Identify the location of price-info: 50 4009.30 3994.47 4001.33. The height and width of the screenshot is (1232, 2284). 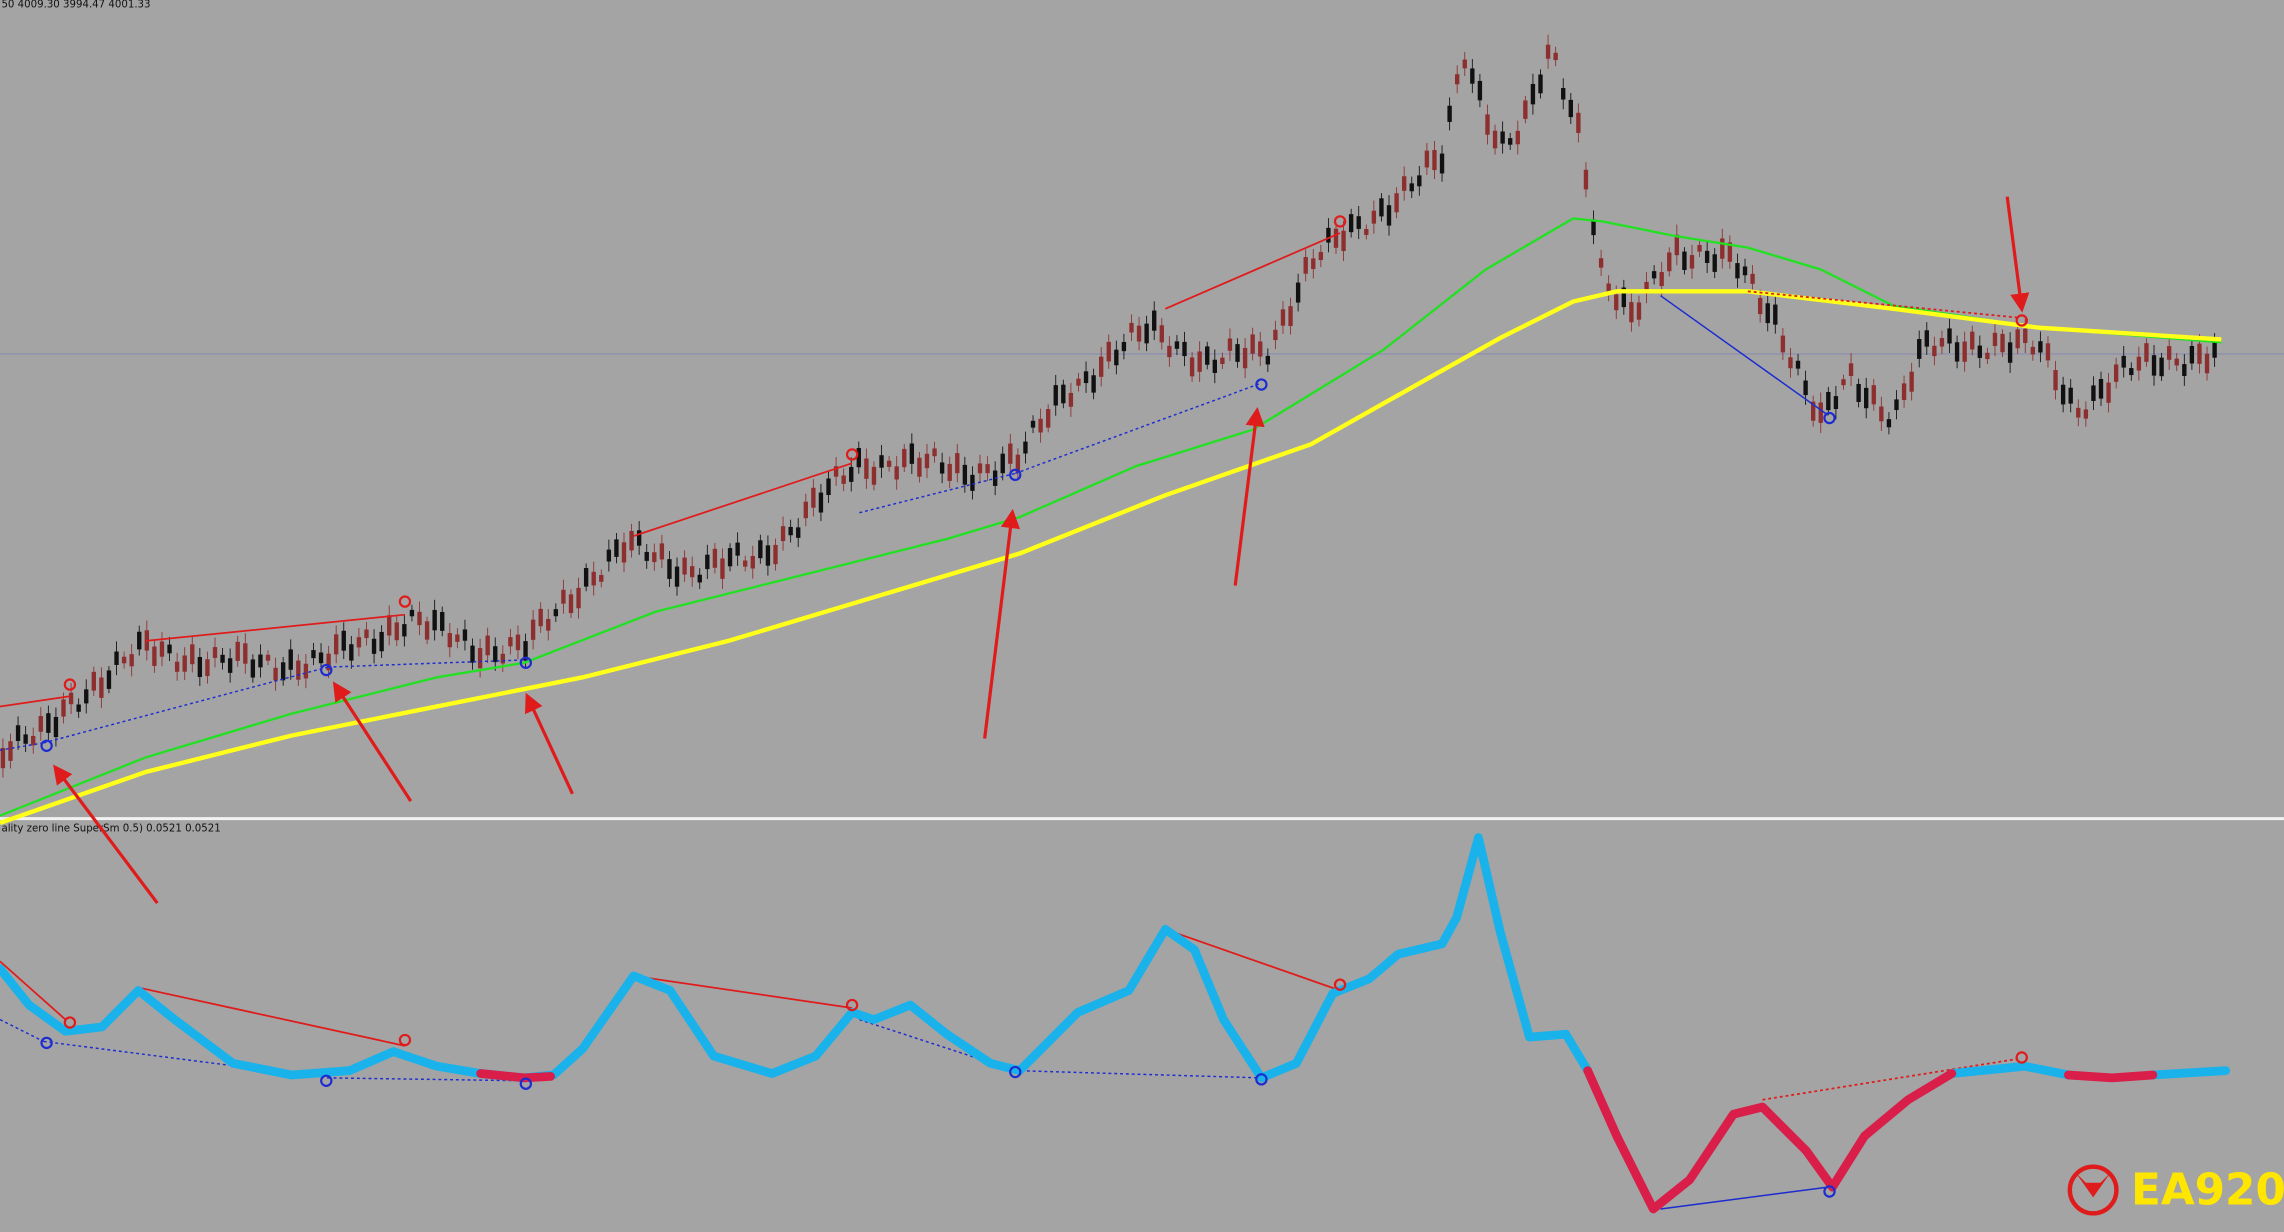
(75, 5).